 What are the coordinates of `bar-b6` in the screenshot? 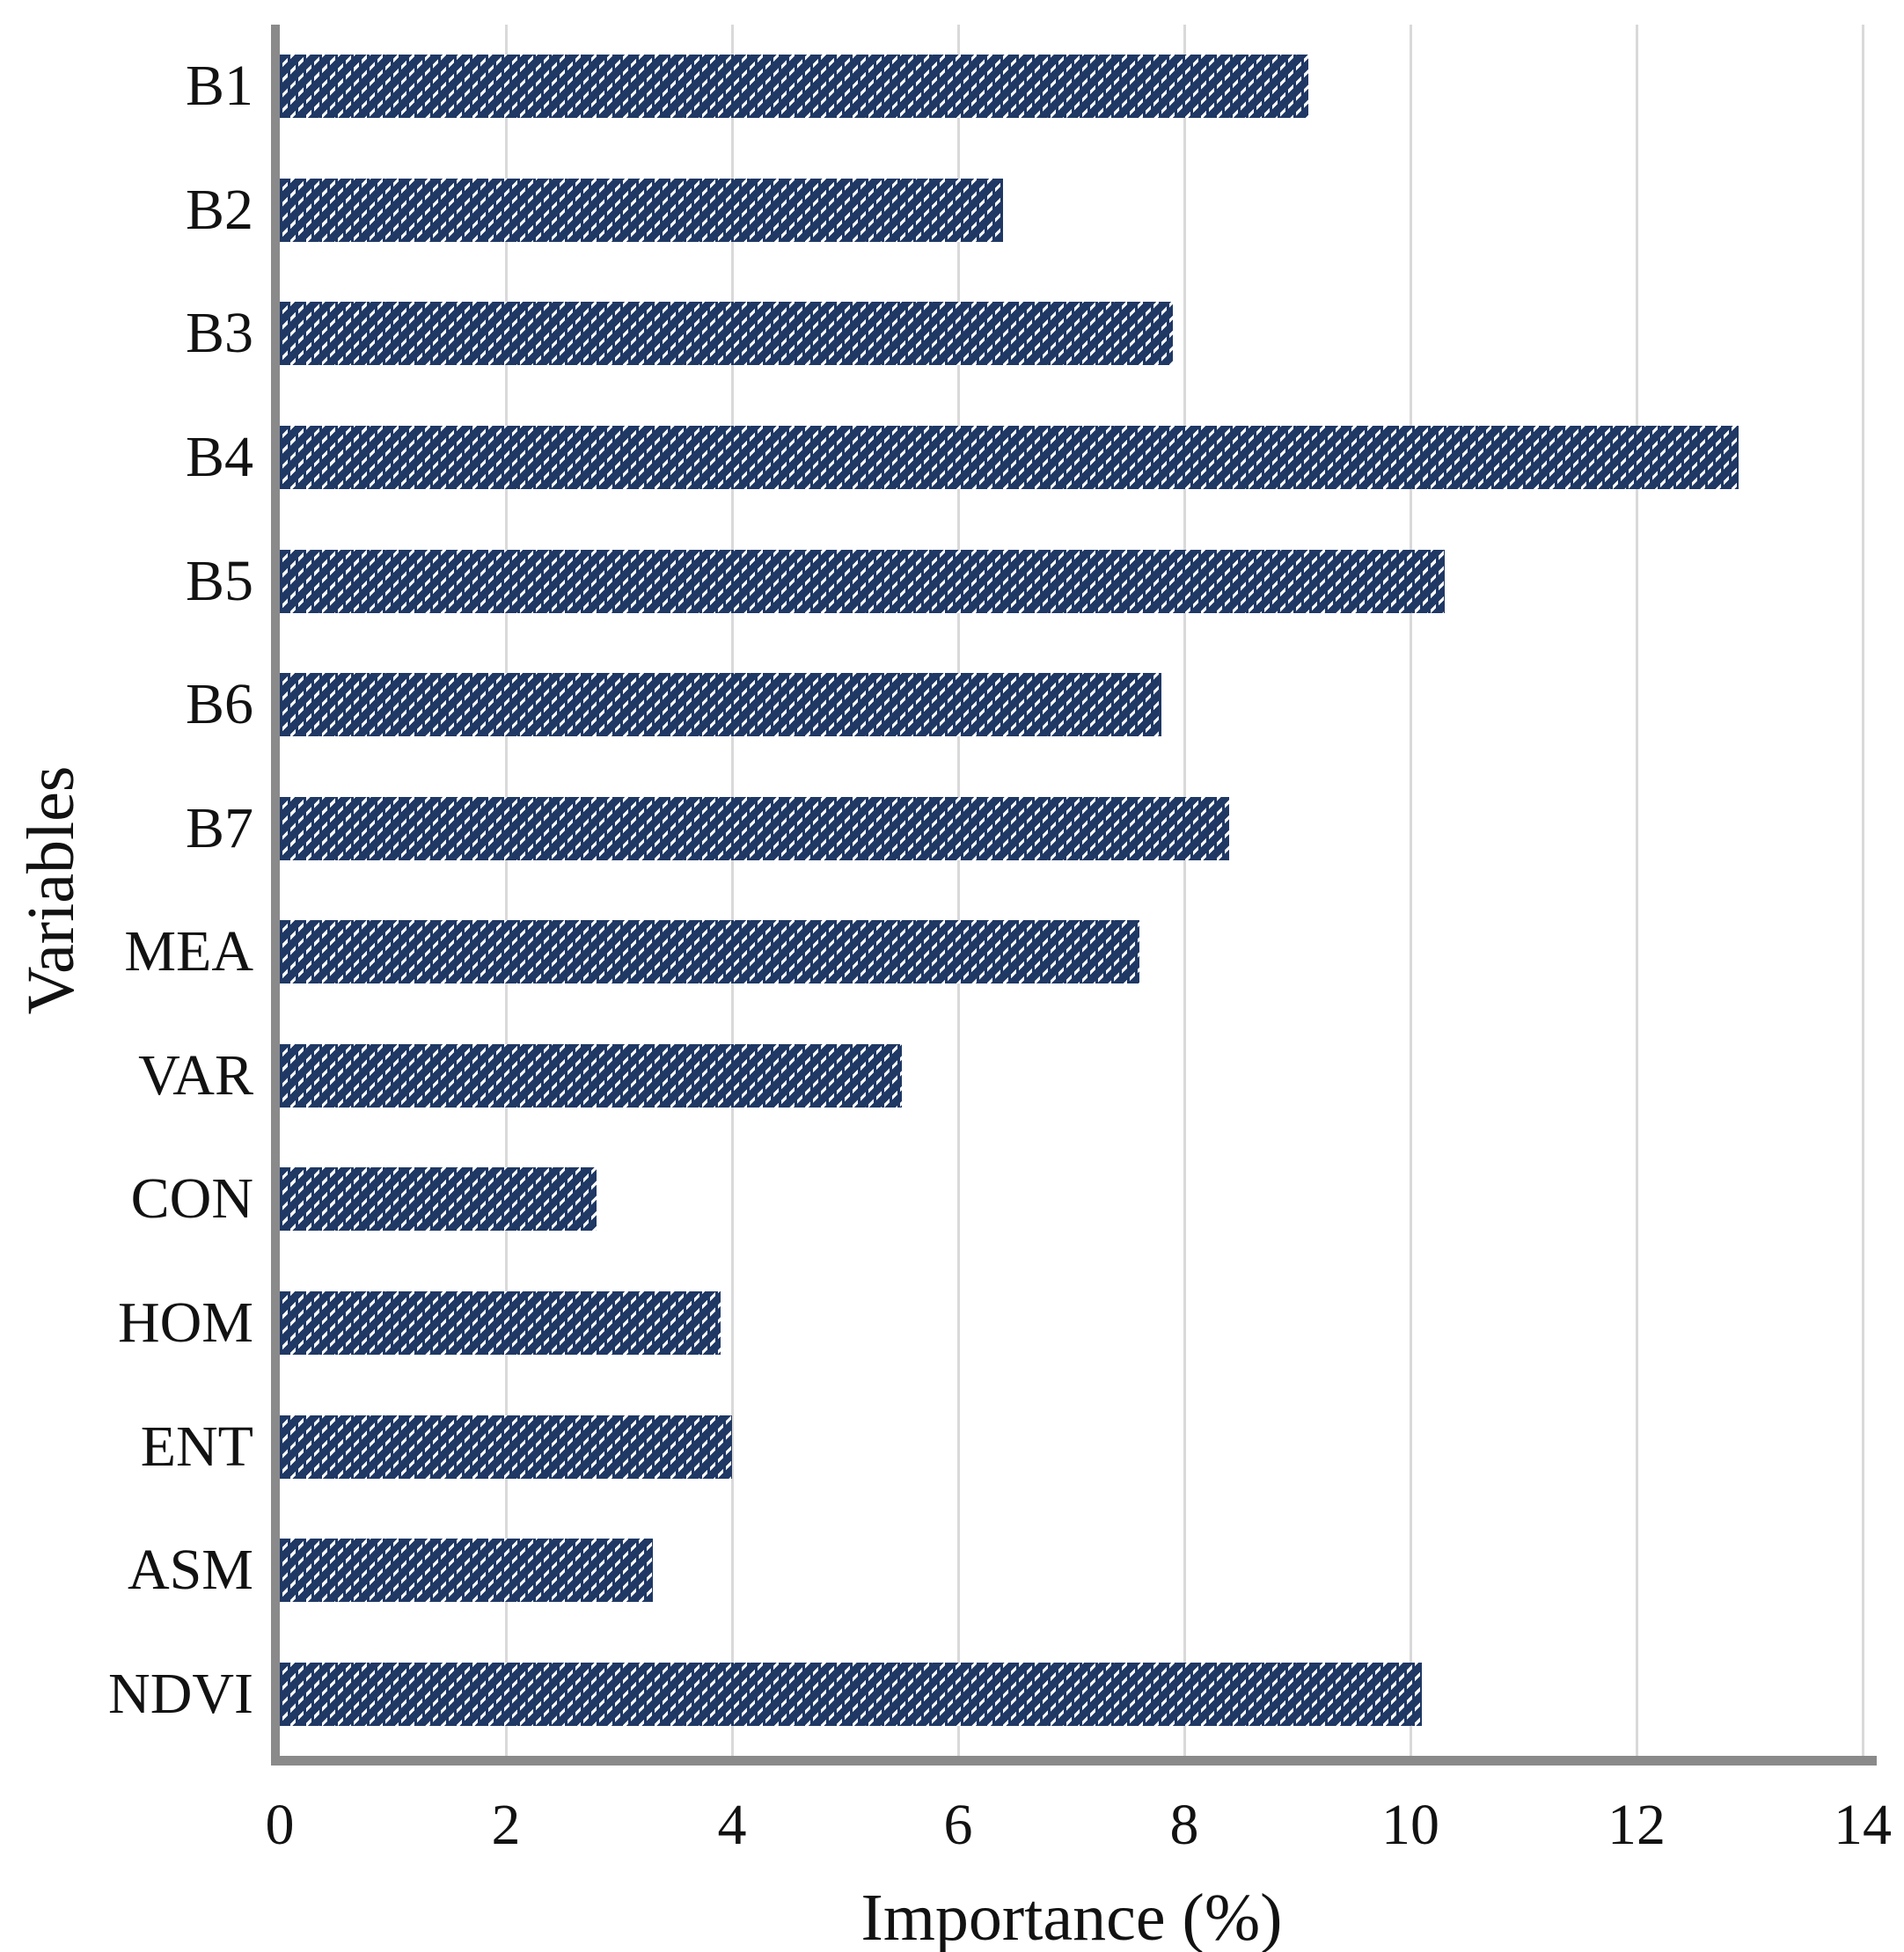 It's located at (721, 705).